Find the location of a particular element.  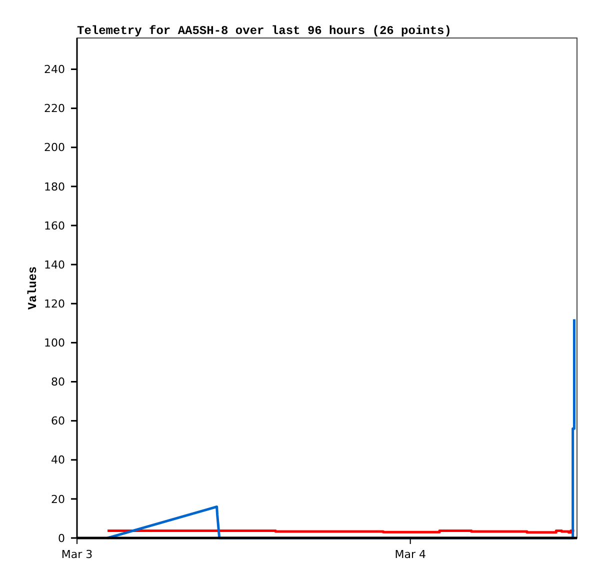

y-tick-label: 100 is located at coordinates (54, 343).